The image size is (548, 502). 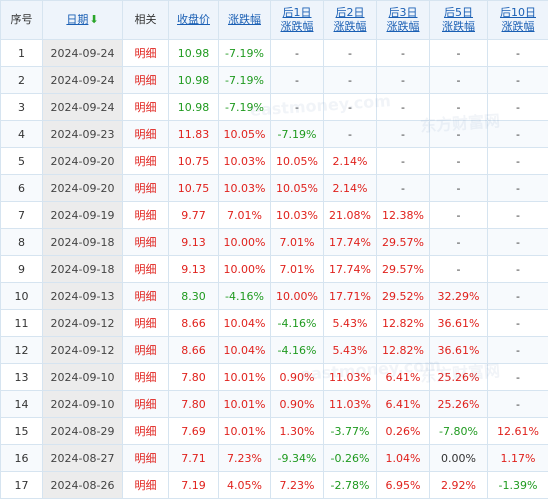 What do you see at coordinates (77, 19) in the screenshot?
I see `col-date-label: 日期` at bounding box center [77, 19].